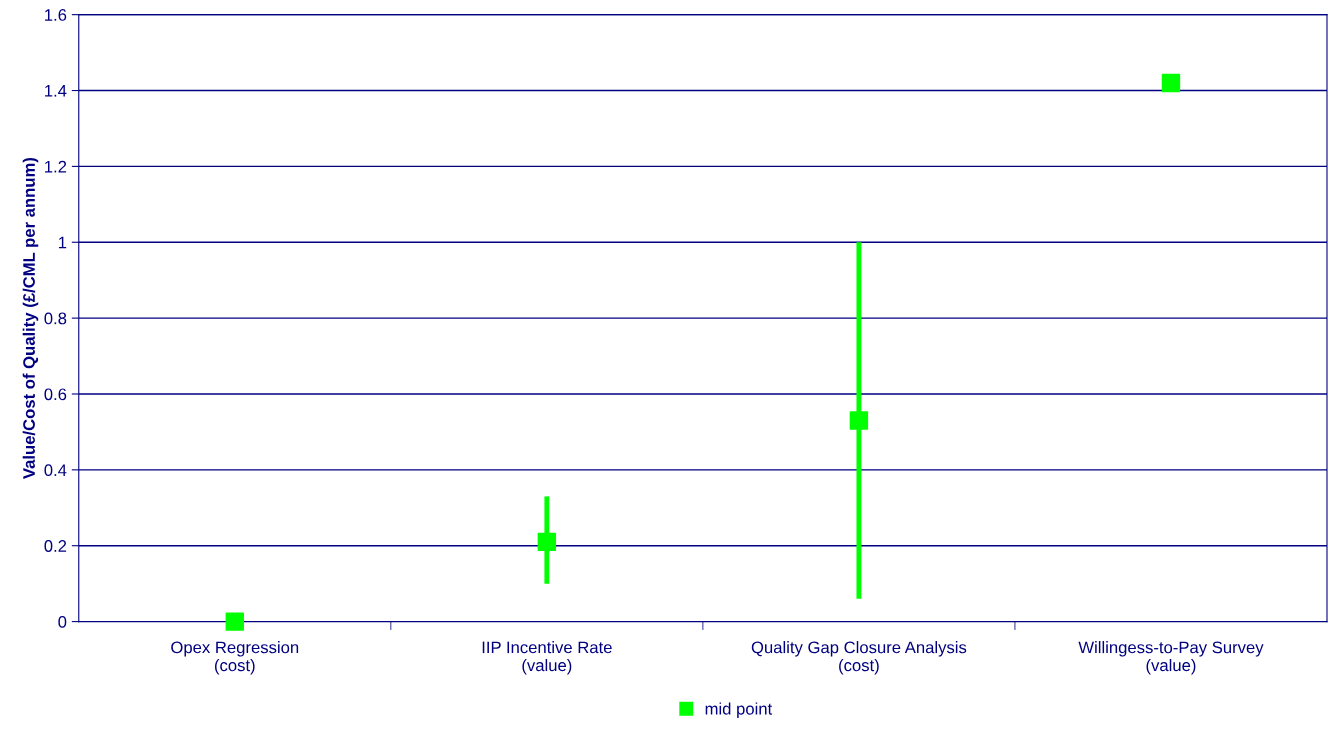 The height and width of the screenshot is (733, 1335). What do you see at coordinates (62, 242) in the screenshot?
I see `y-tick-label: 1` at bounding box center [62, 242].